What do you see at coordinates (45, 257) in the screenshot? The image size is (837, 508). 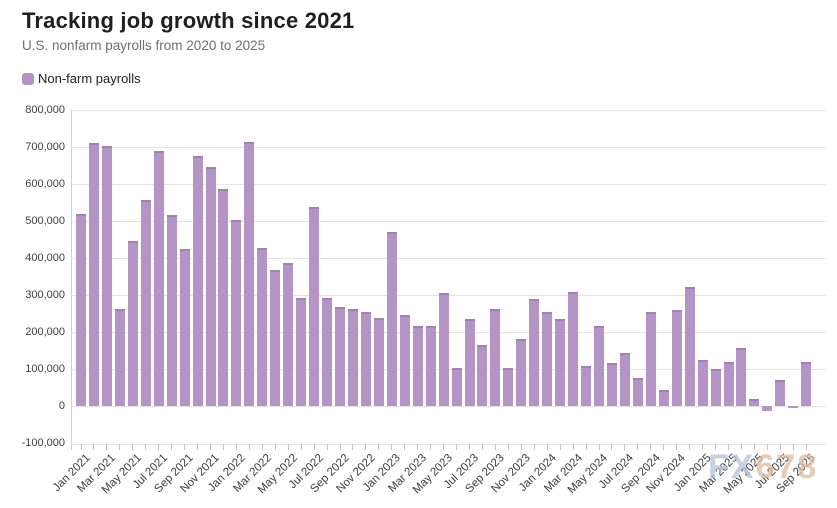 I see `y-axis-label: 400,000` at bounding box center [45, 257].